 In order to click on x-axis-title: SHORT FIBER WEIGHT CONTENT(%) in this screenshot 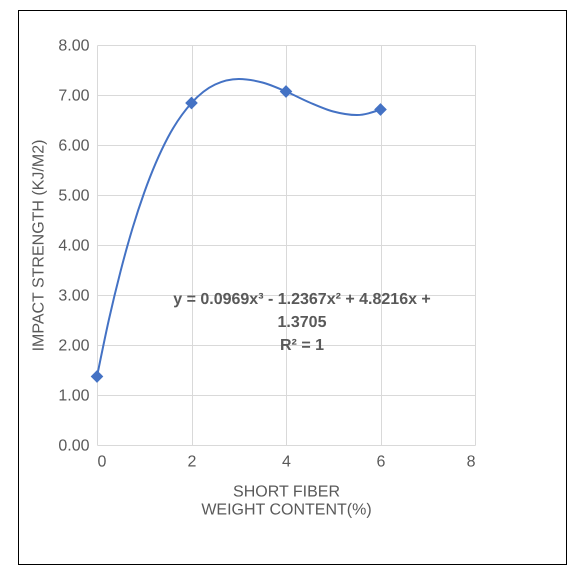, I will do `click(286, 501)`.